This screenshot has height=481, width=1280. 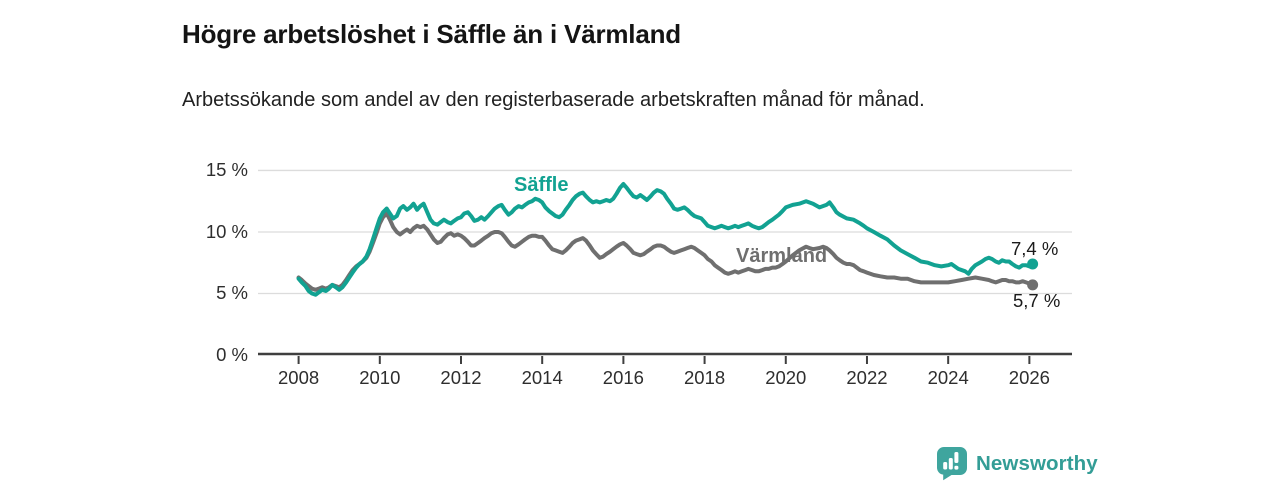 I want to click on end-value-label-saffle: 7,4 %, so click(x=1035, y=248).